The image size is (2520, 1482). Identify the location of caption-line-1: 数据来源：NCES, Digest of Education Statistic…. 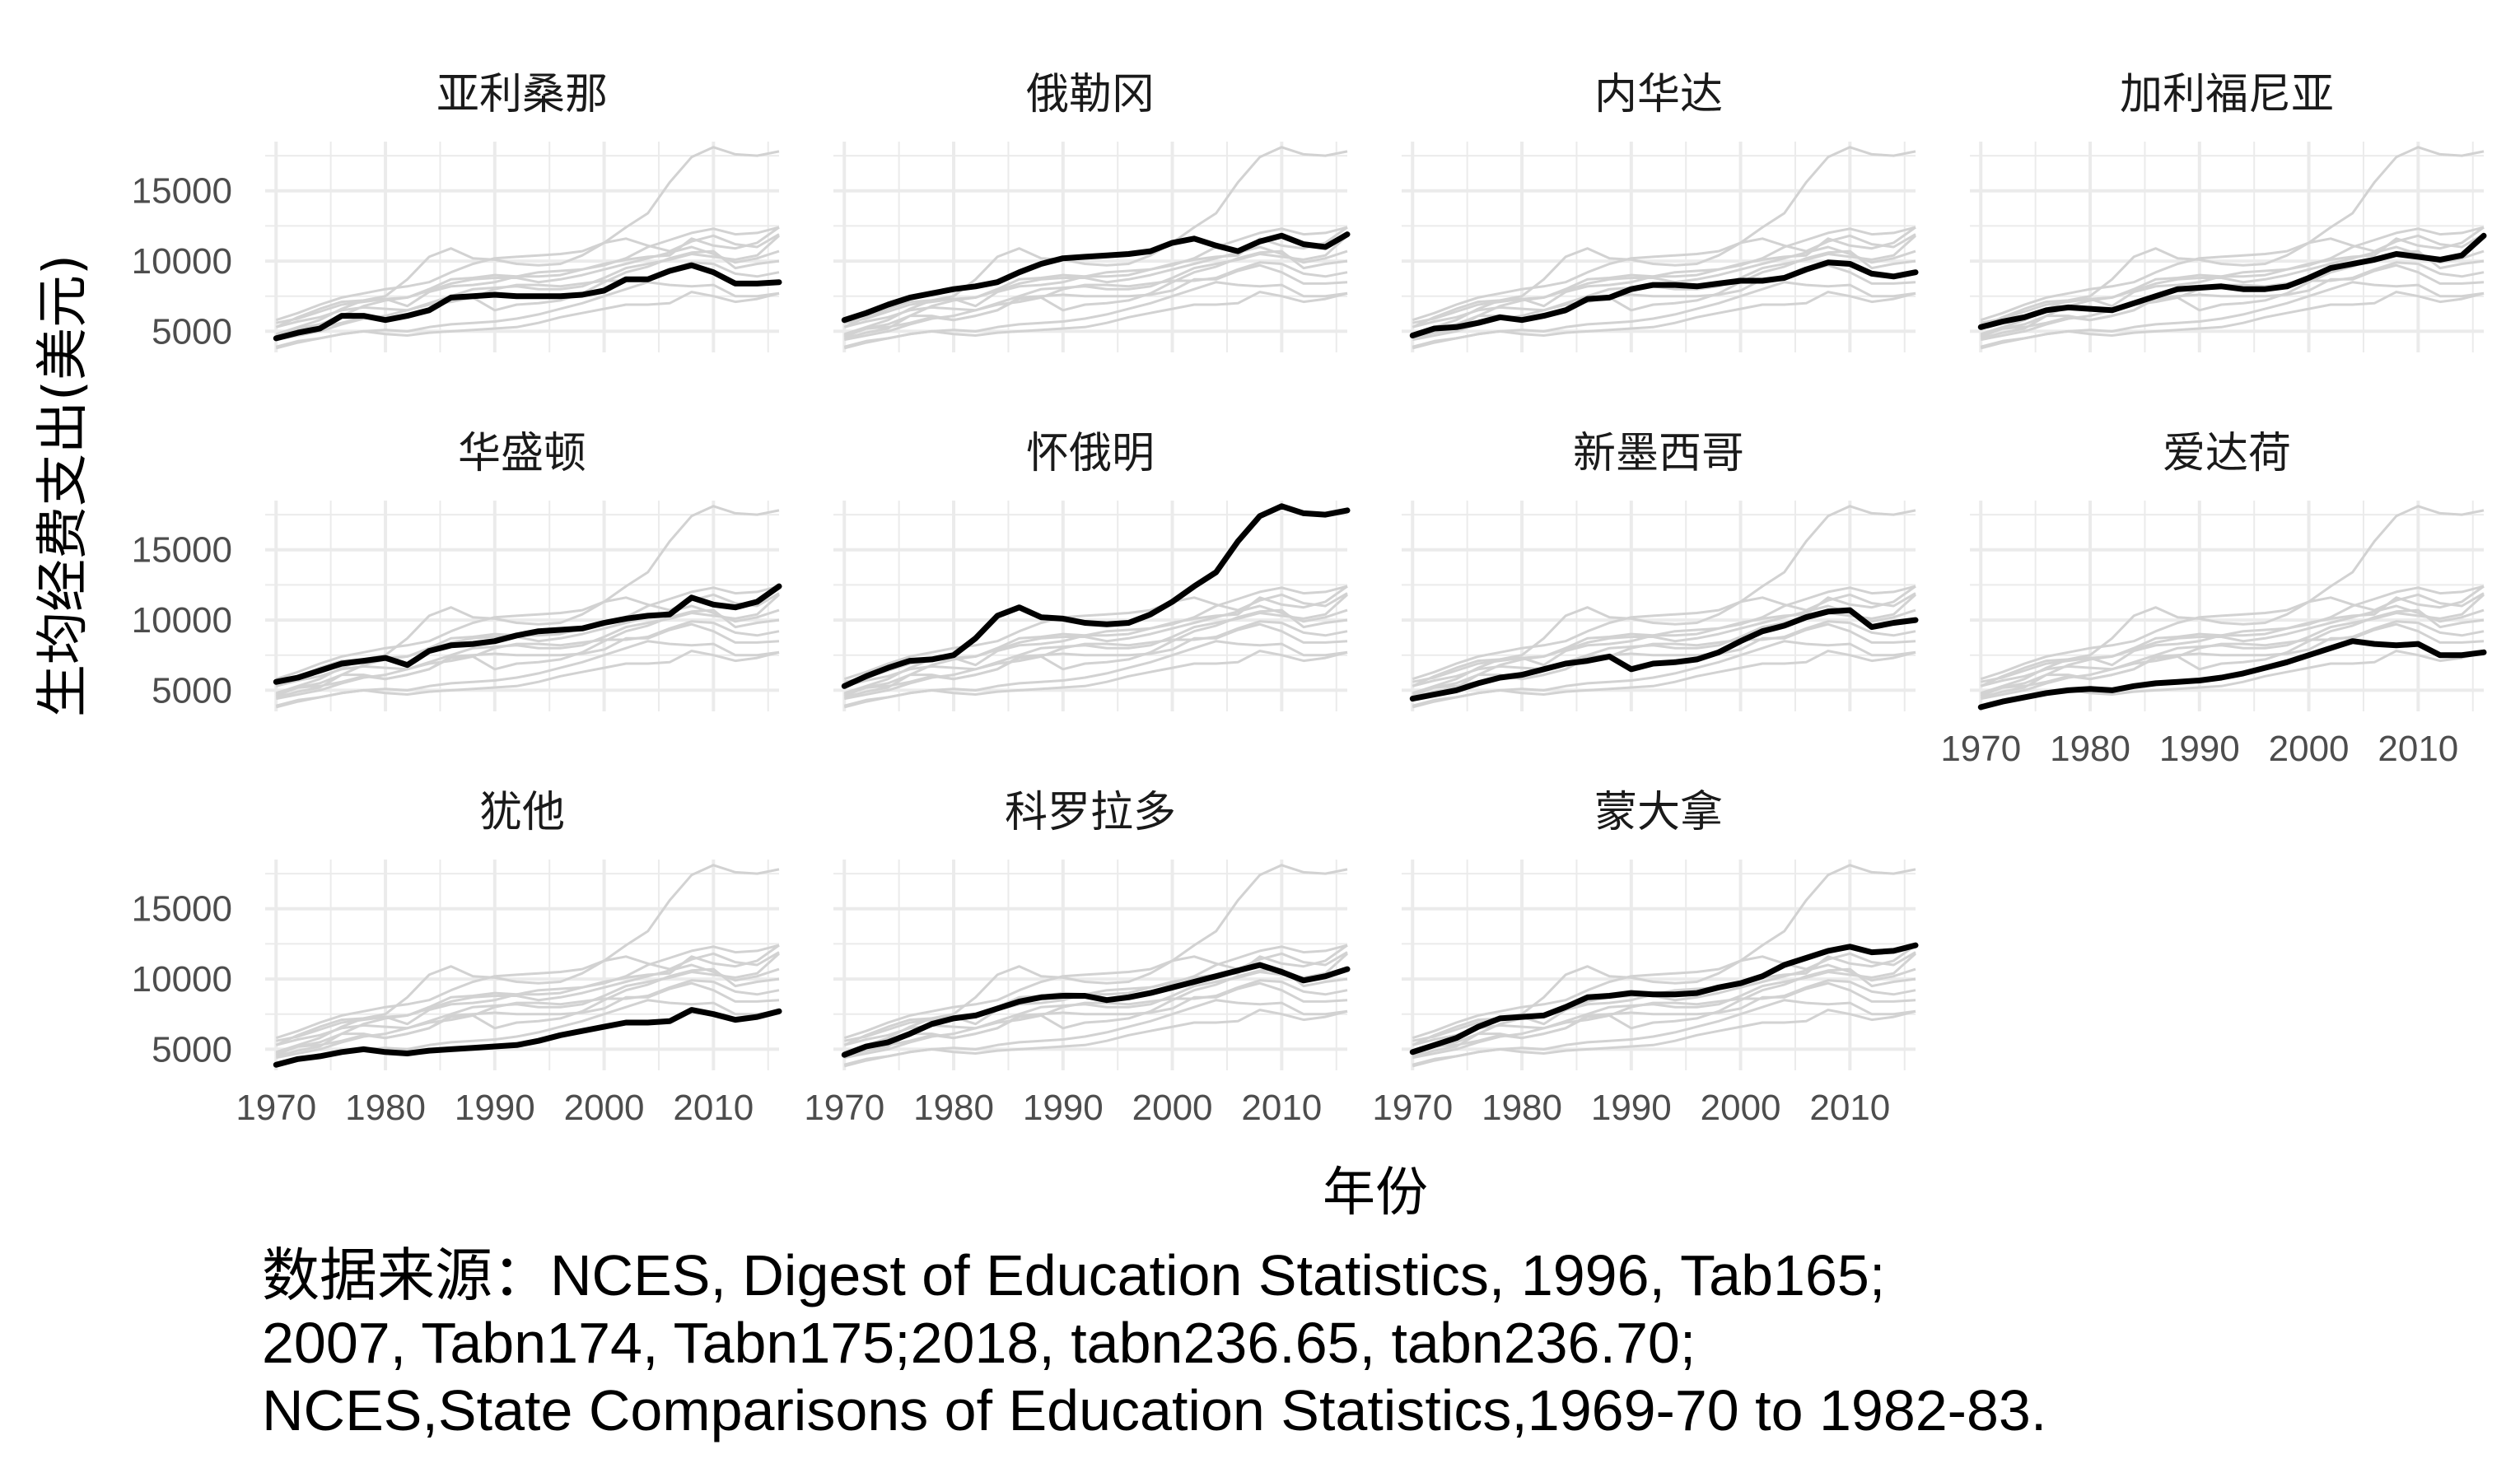
(1074, 1275).